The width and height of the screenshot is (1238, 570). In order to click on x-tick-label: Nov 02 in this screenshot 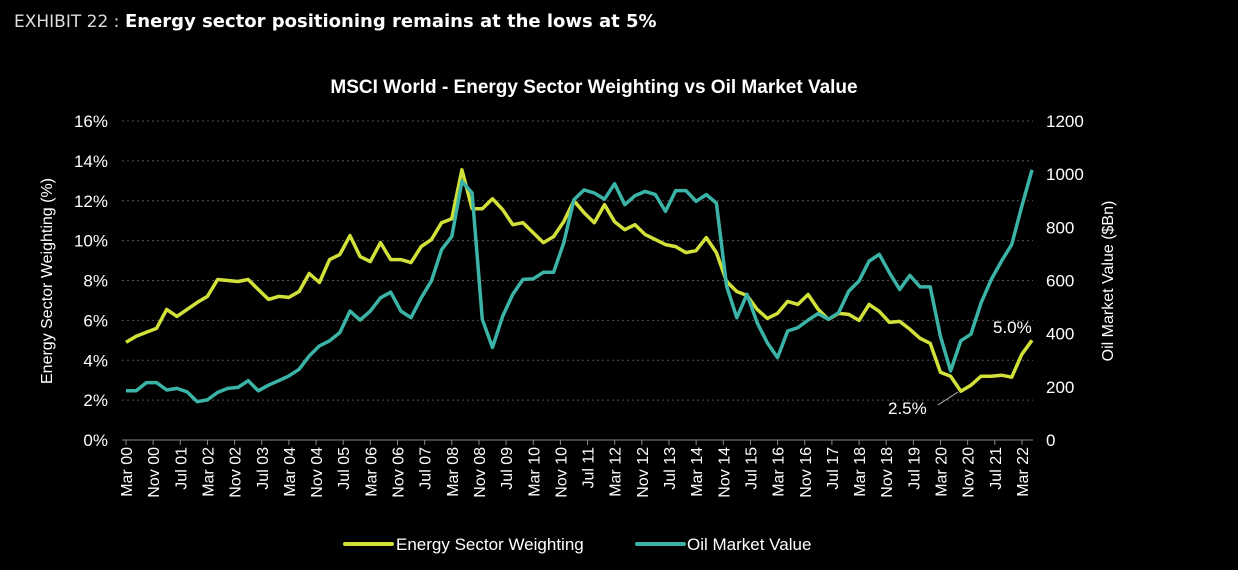, I will do `click(236, 472)`.